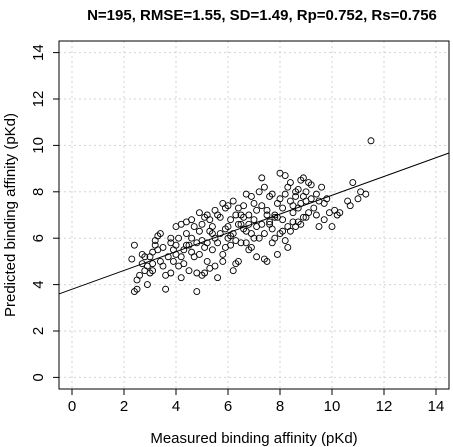  I want to click on x-tick-label: 4, so click(176, 406).